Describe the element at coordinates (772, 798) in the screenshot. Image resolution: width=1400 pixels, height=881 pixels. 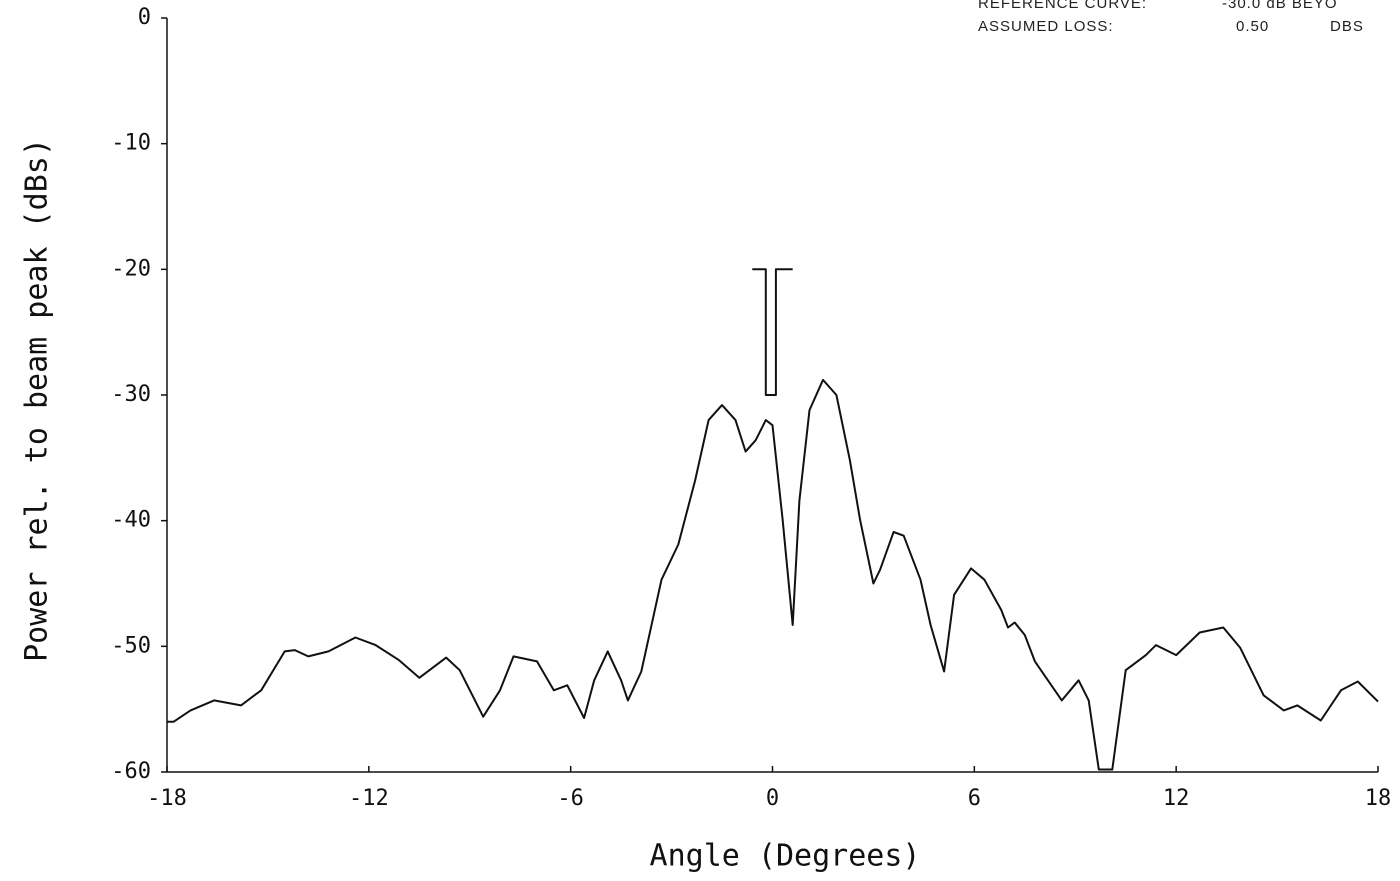
I see `x-tick-label: 0` at that location.